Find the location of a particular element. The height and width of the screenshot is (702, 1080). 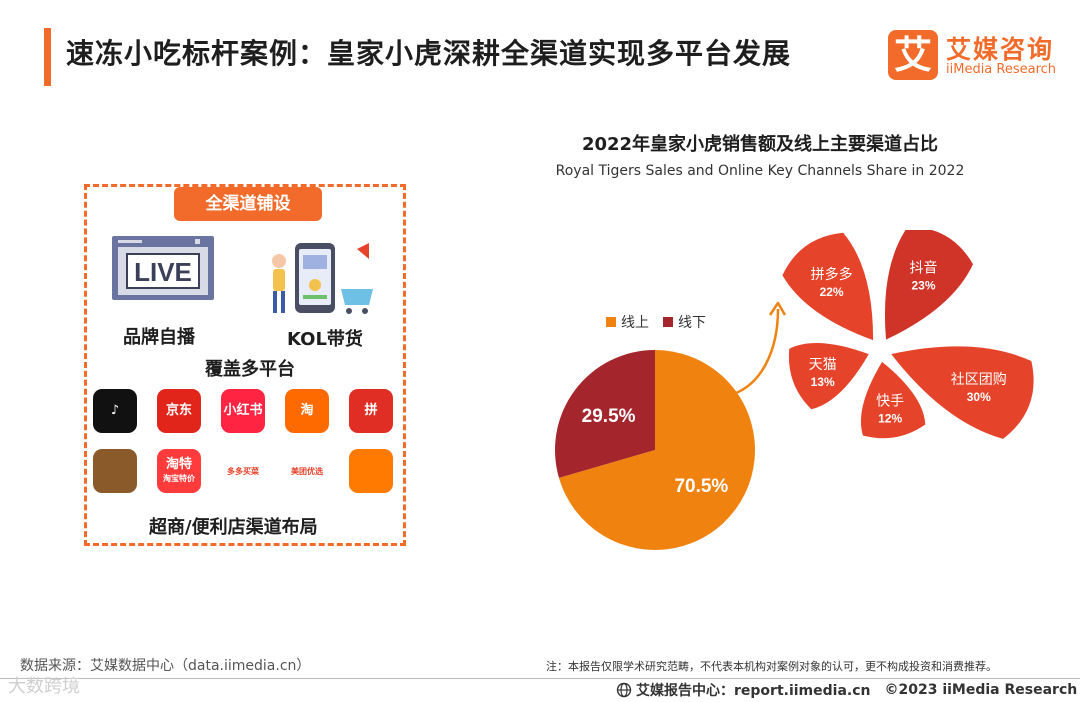

logo-mark-icon: 艾 is located at coordinates (913, 55).